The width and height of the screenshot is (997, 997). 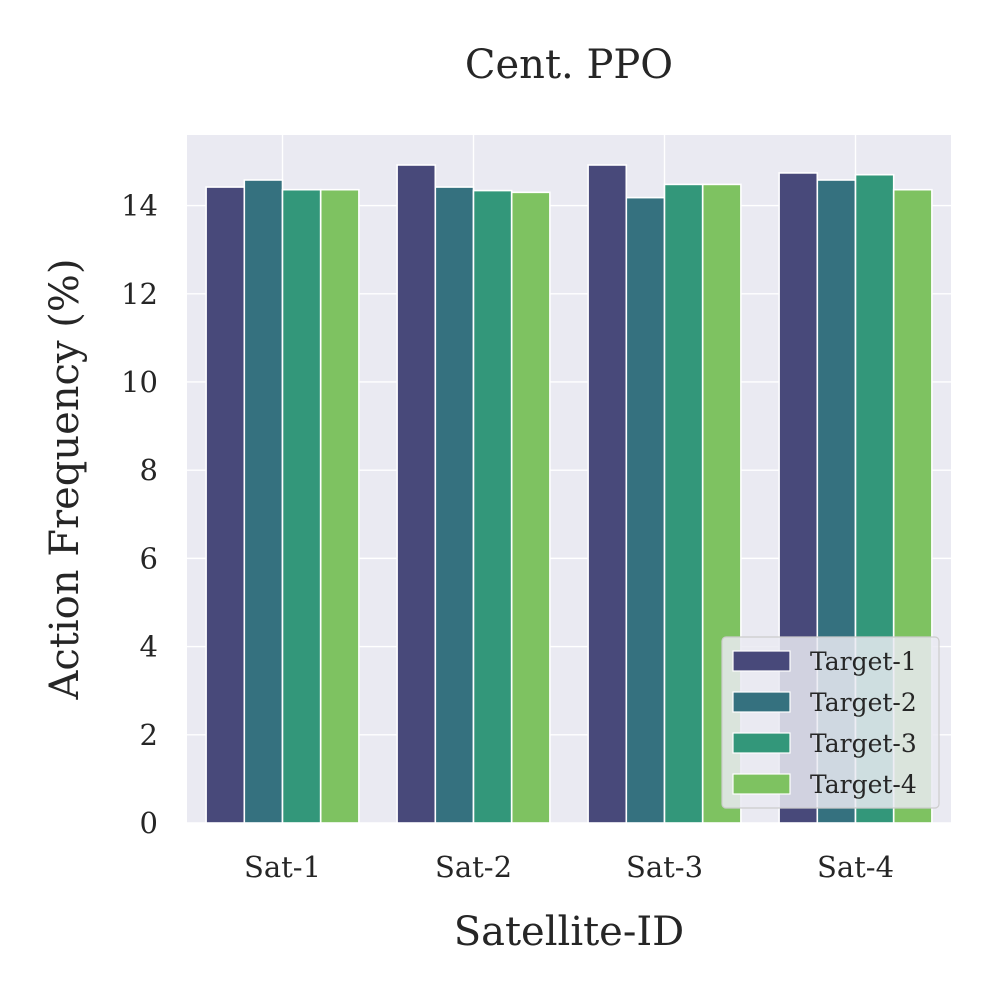 I want to click on y-tick-label: 8, so click(x=149, y=470).